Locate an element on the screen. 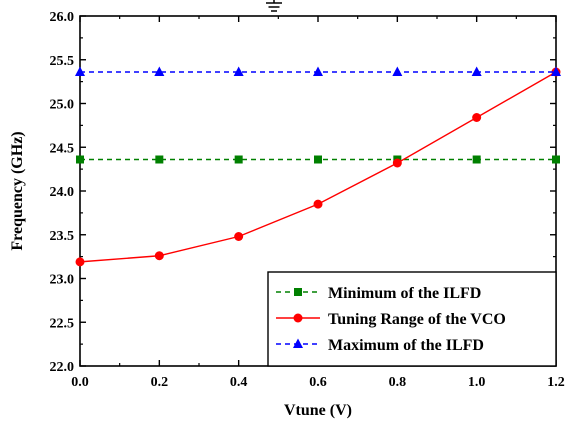  x-tick-label-3: 0.6 is located at coordinates (318, 382).